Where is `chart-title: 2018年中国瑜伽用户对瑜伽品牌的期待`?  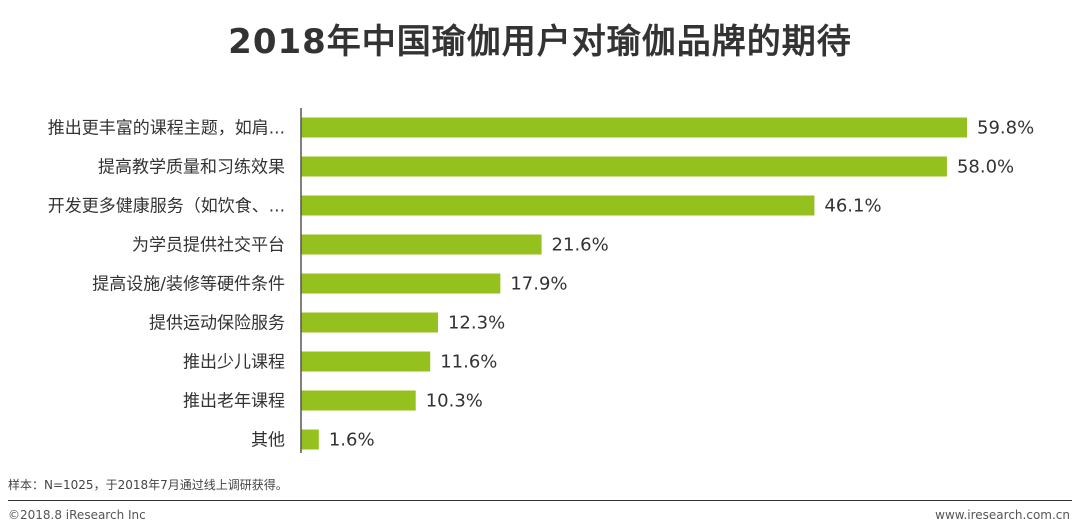
chart-title: 2018年中国瑜伽用户对瑜伽品牌的期待 is located at coordinates (540, 42).